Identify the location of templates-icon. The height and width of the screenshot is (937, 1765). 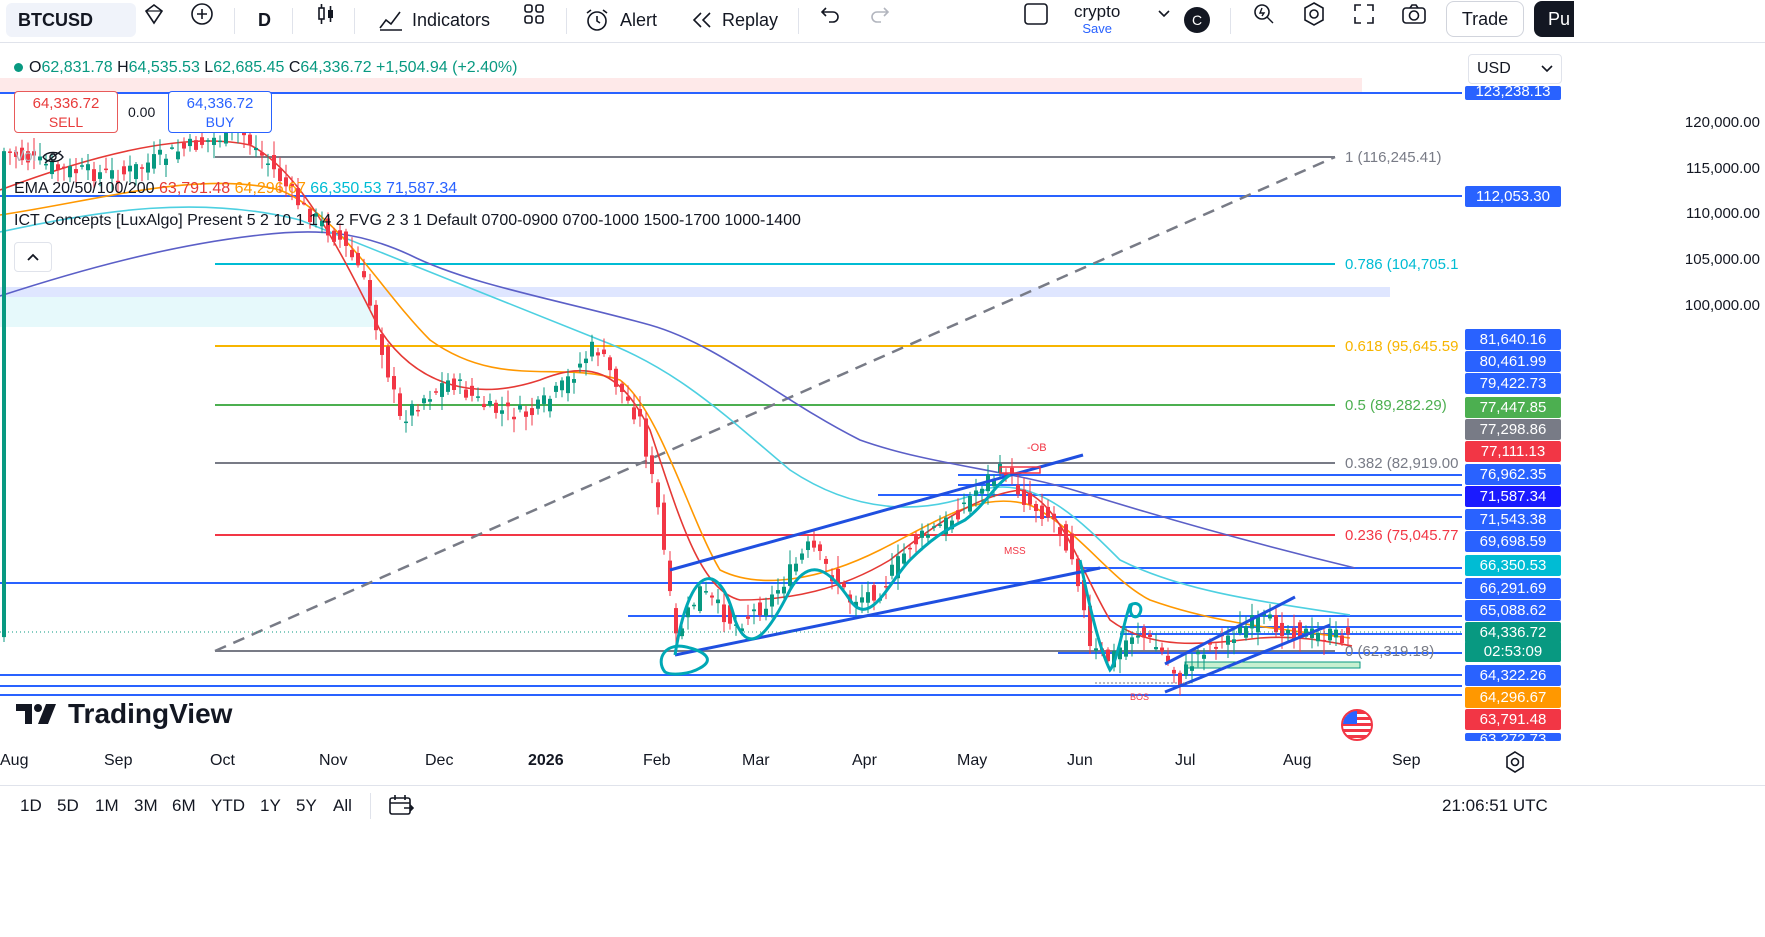
(534, 14).